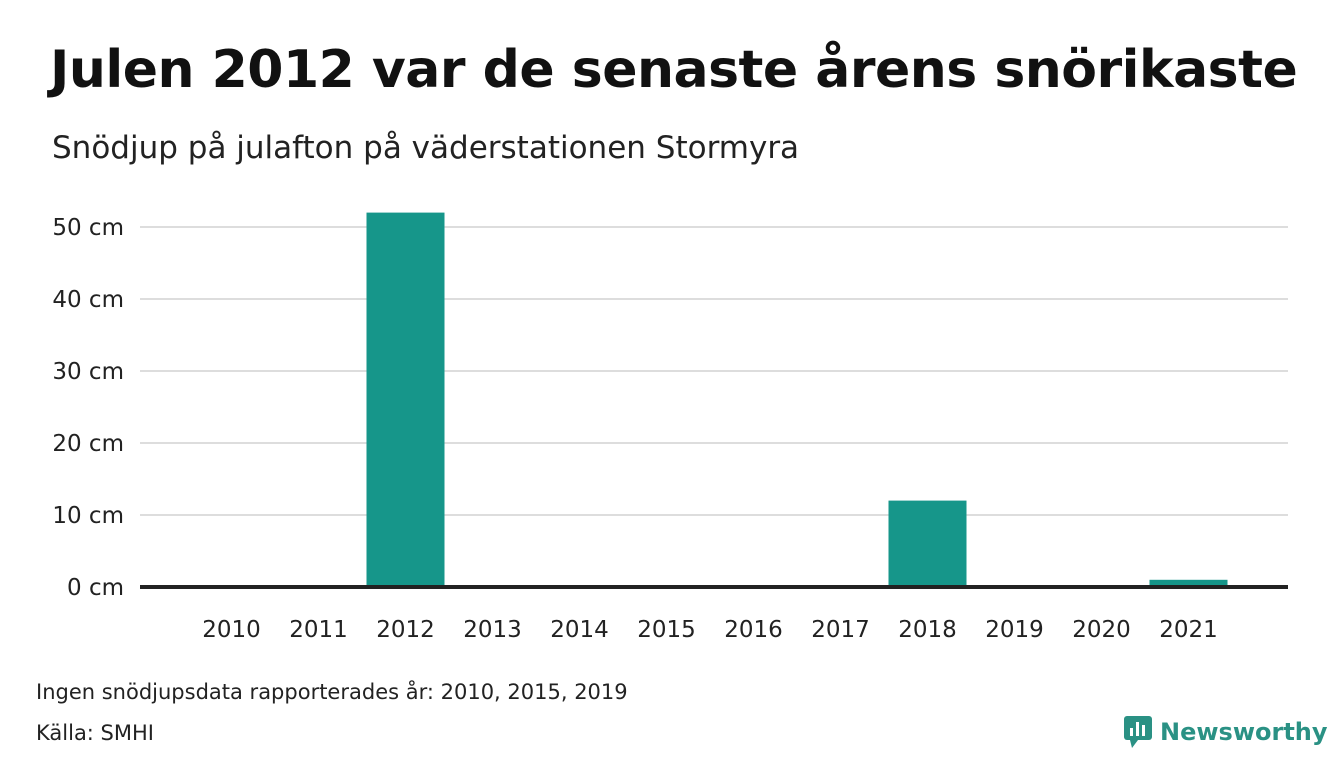 The image size is (1340, 780). Describe the element at coordinates (1244, 732) in the screenshot. I see `brand-name: Newsworthy` at that location.